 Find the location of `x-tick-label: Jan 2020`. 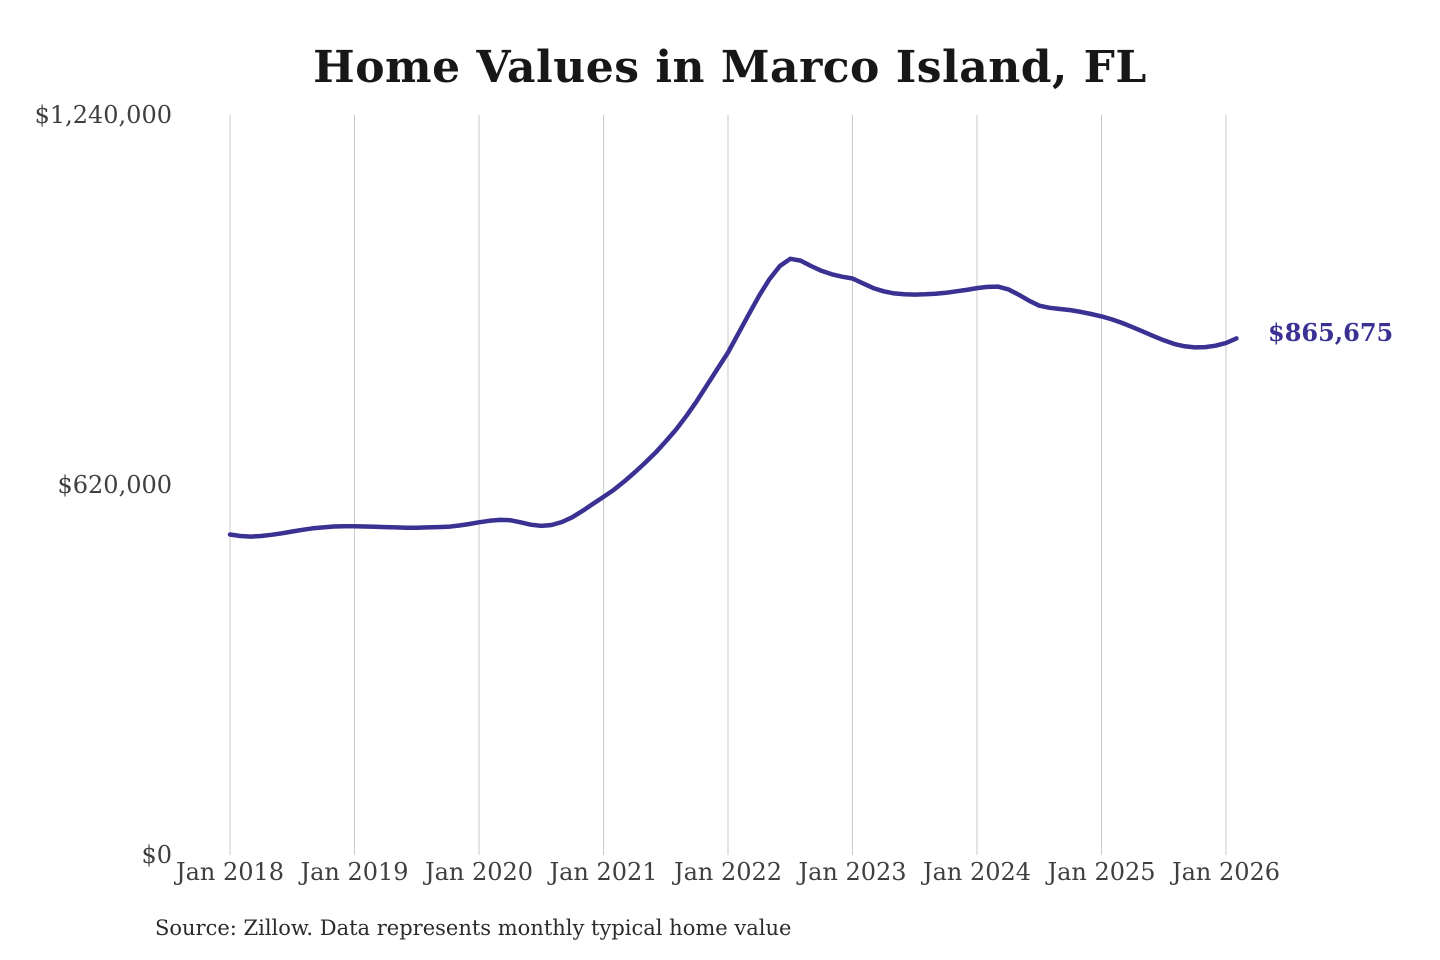

x-tick-label: Jan 2020 is located at coordinates (479, 872).